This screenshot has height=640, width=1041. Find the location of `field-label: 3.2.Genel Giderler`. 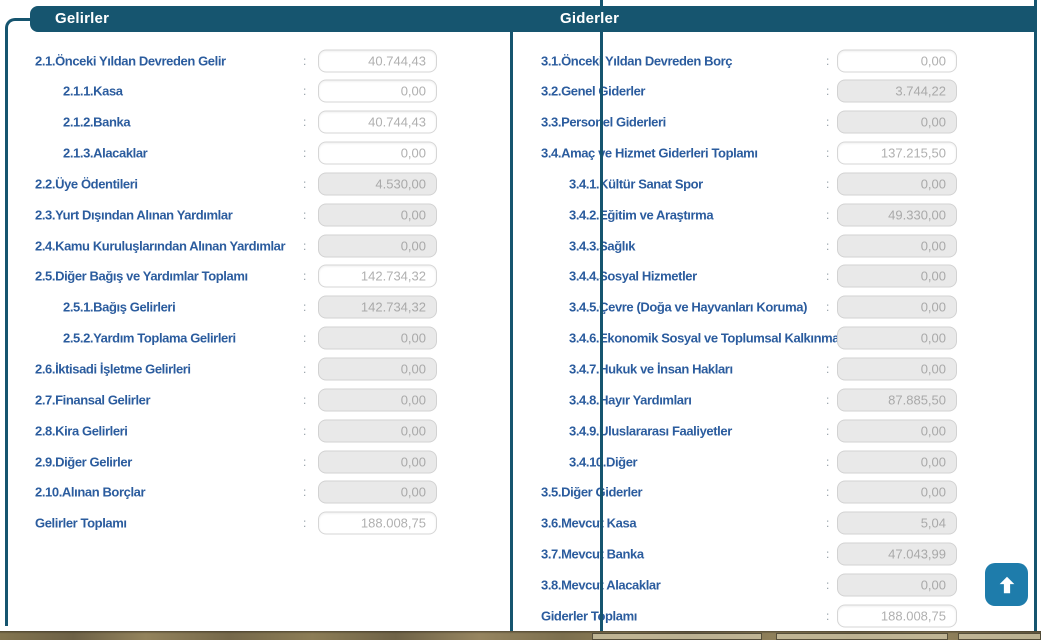

field-label: 3.2.Genel Giderler is located at coordinates (593, 91).